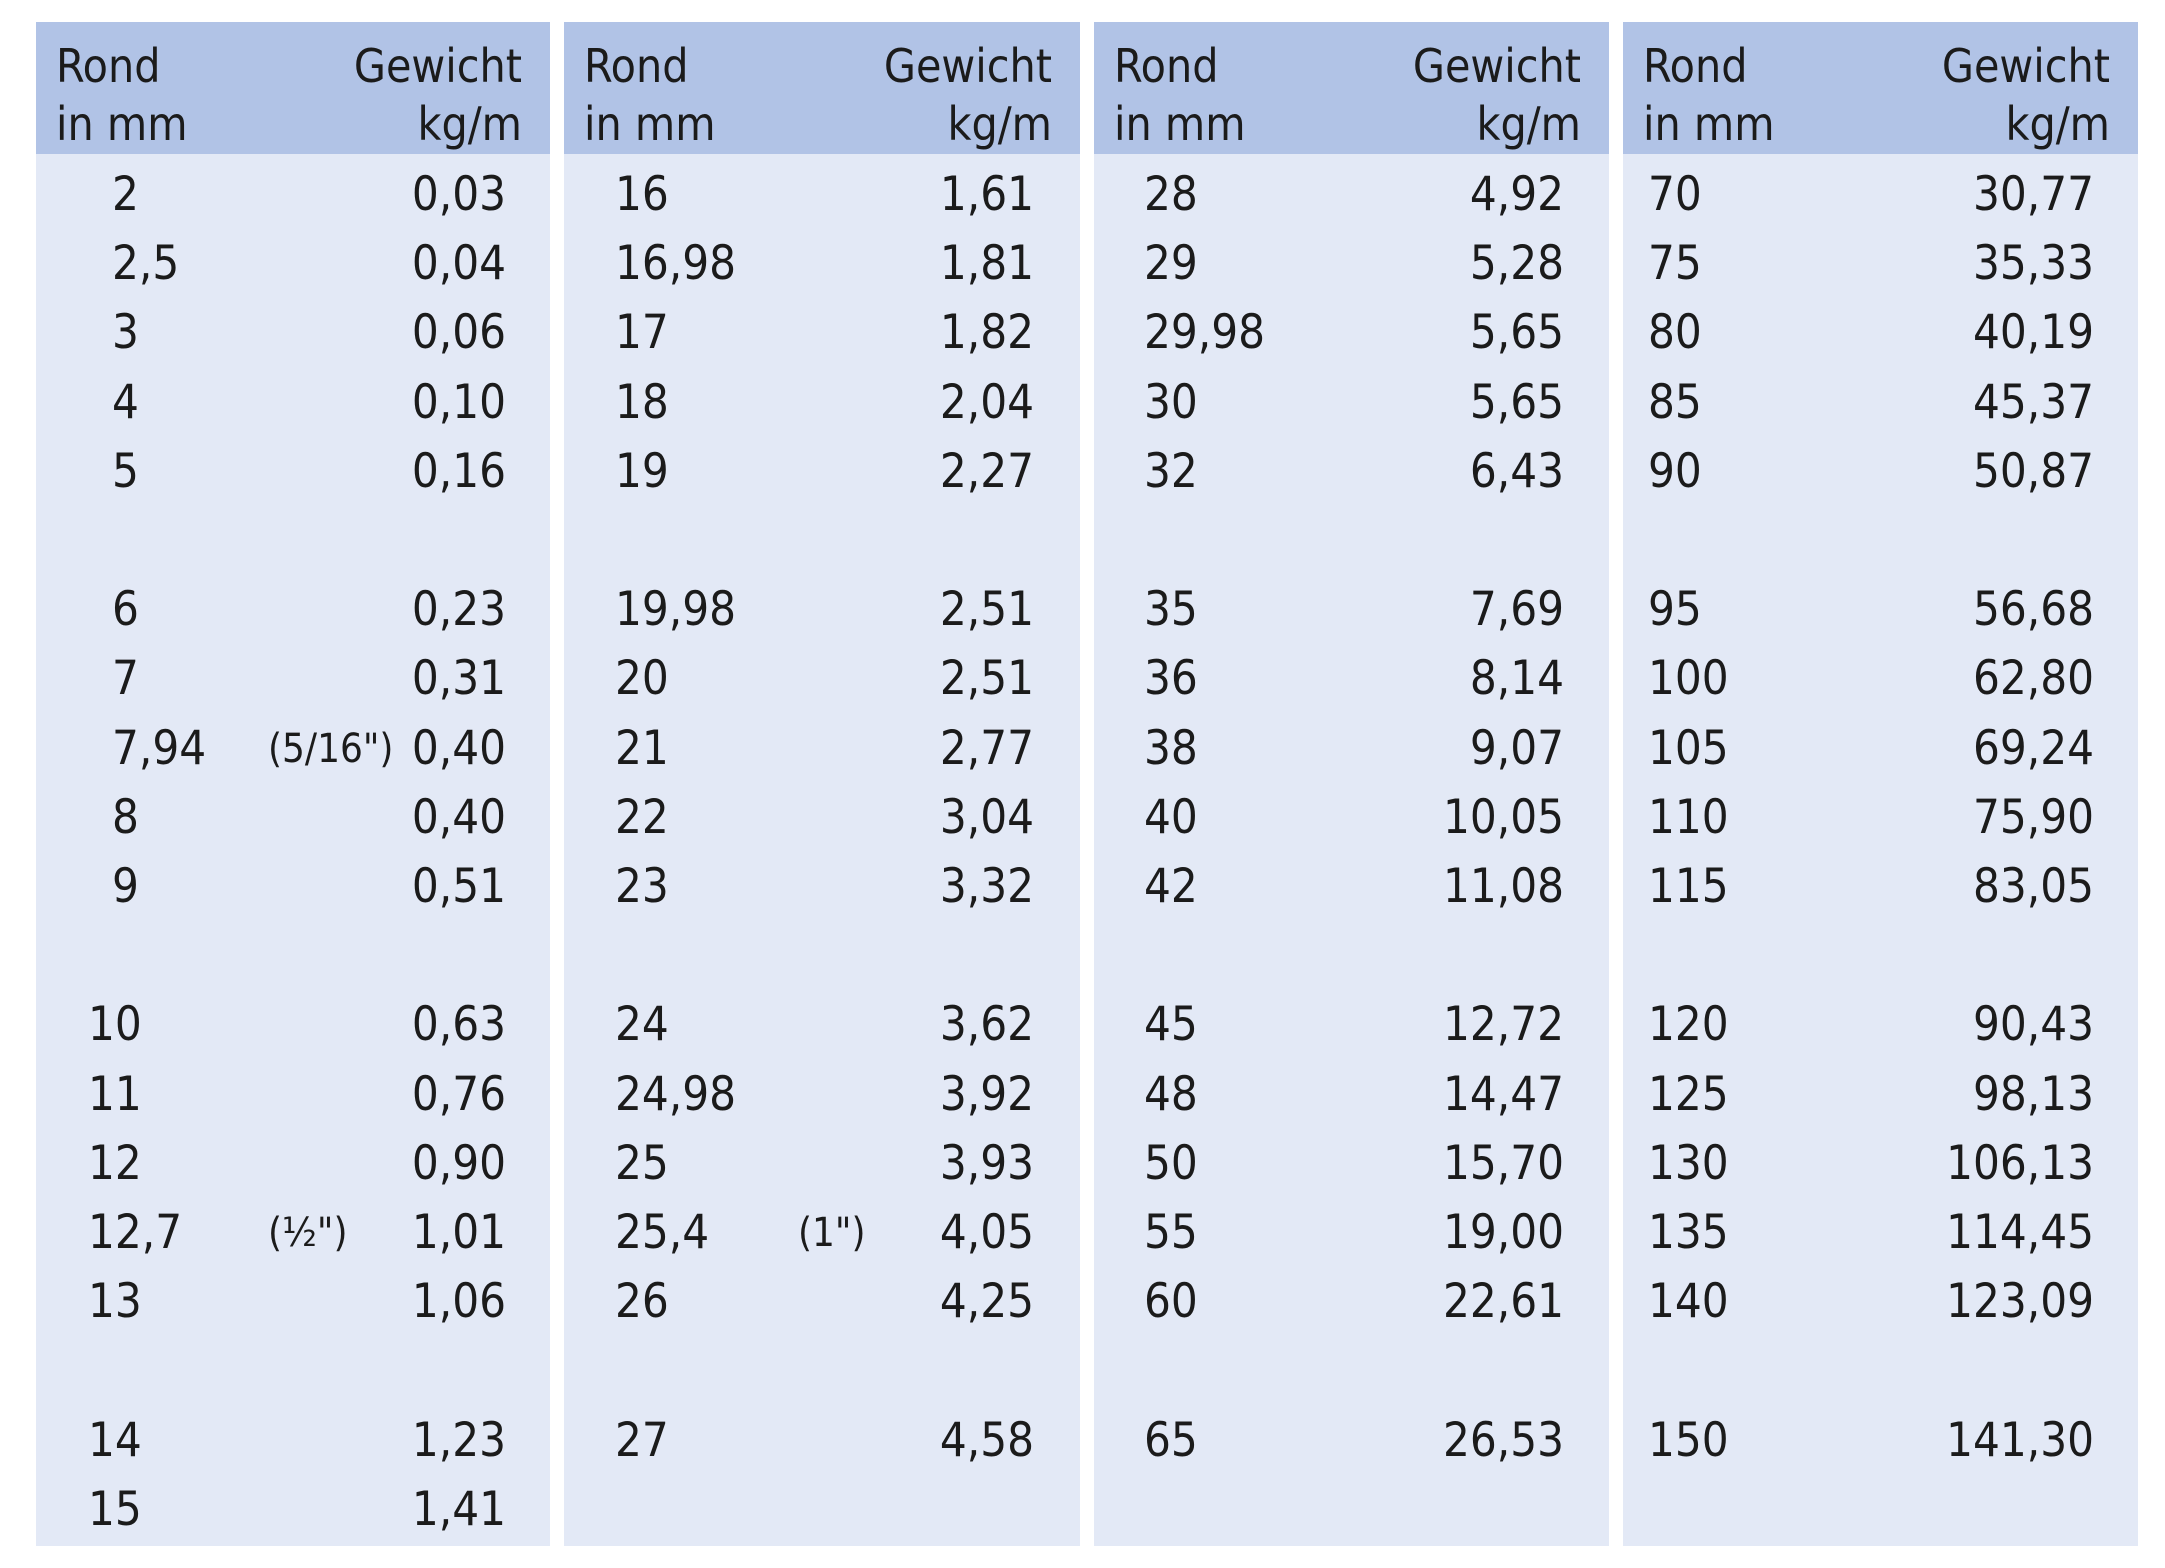 This screenshot has height=1568, width=2165. What do you see at coordinates (125, 332) in the screenshot?
I see `diameter-cell: 3` at bounding box center [125, 332].